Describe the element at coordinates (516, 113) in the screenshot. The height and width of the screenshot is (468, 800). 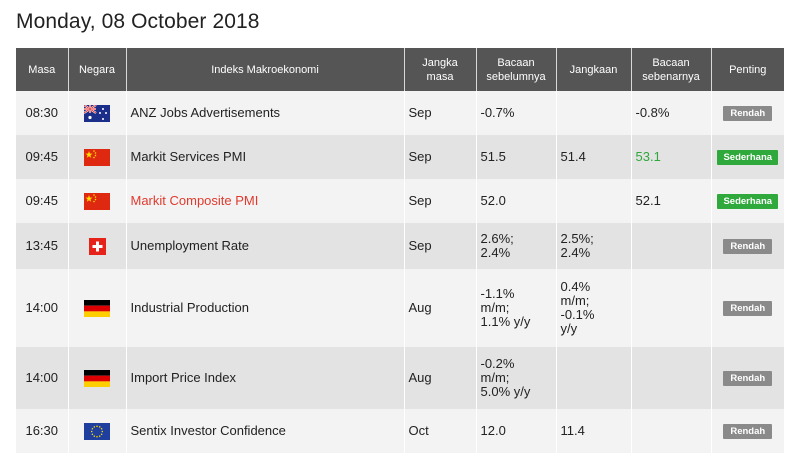
I see `previous-cell: -0.7%` at that location.